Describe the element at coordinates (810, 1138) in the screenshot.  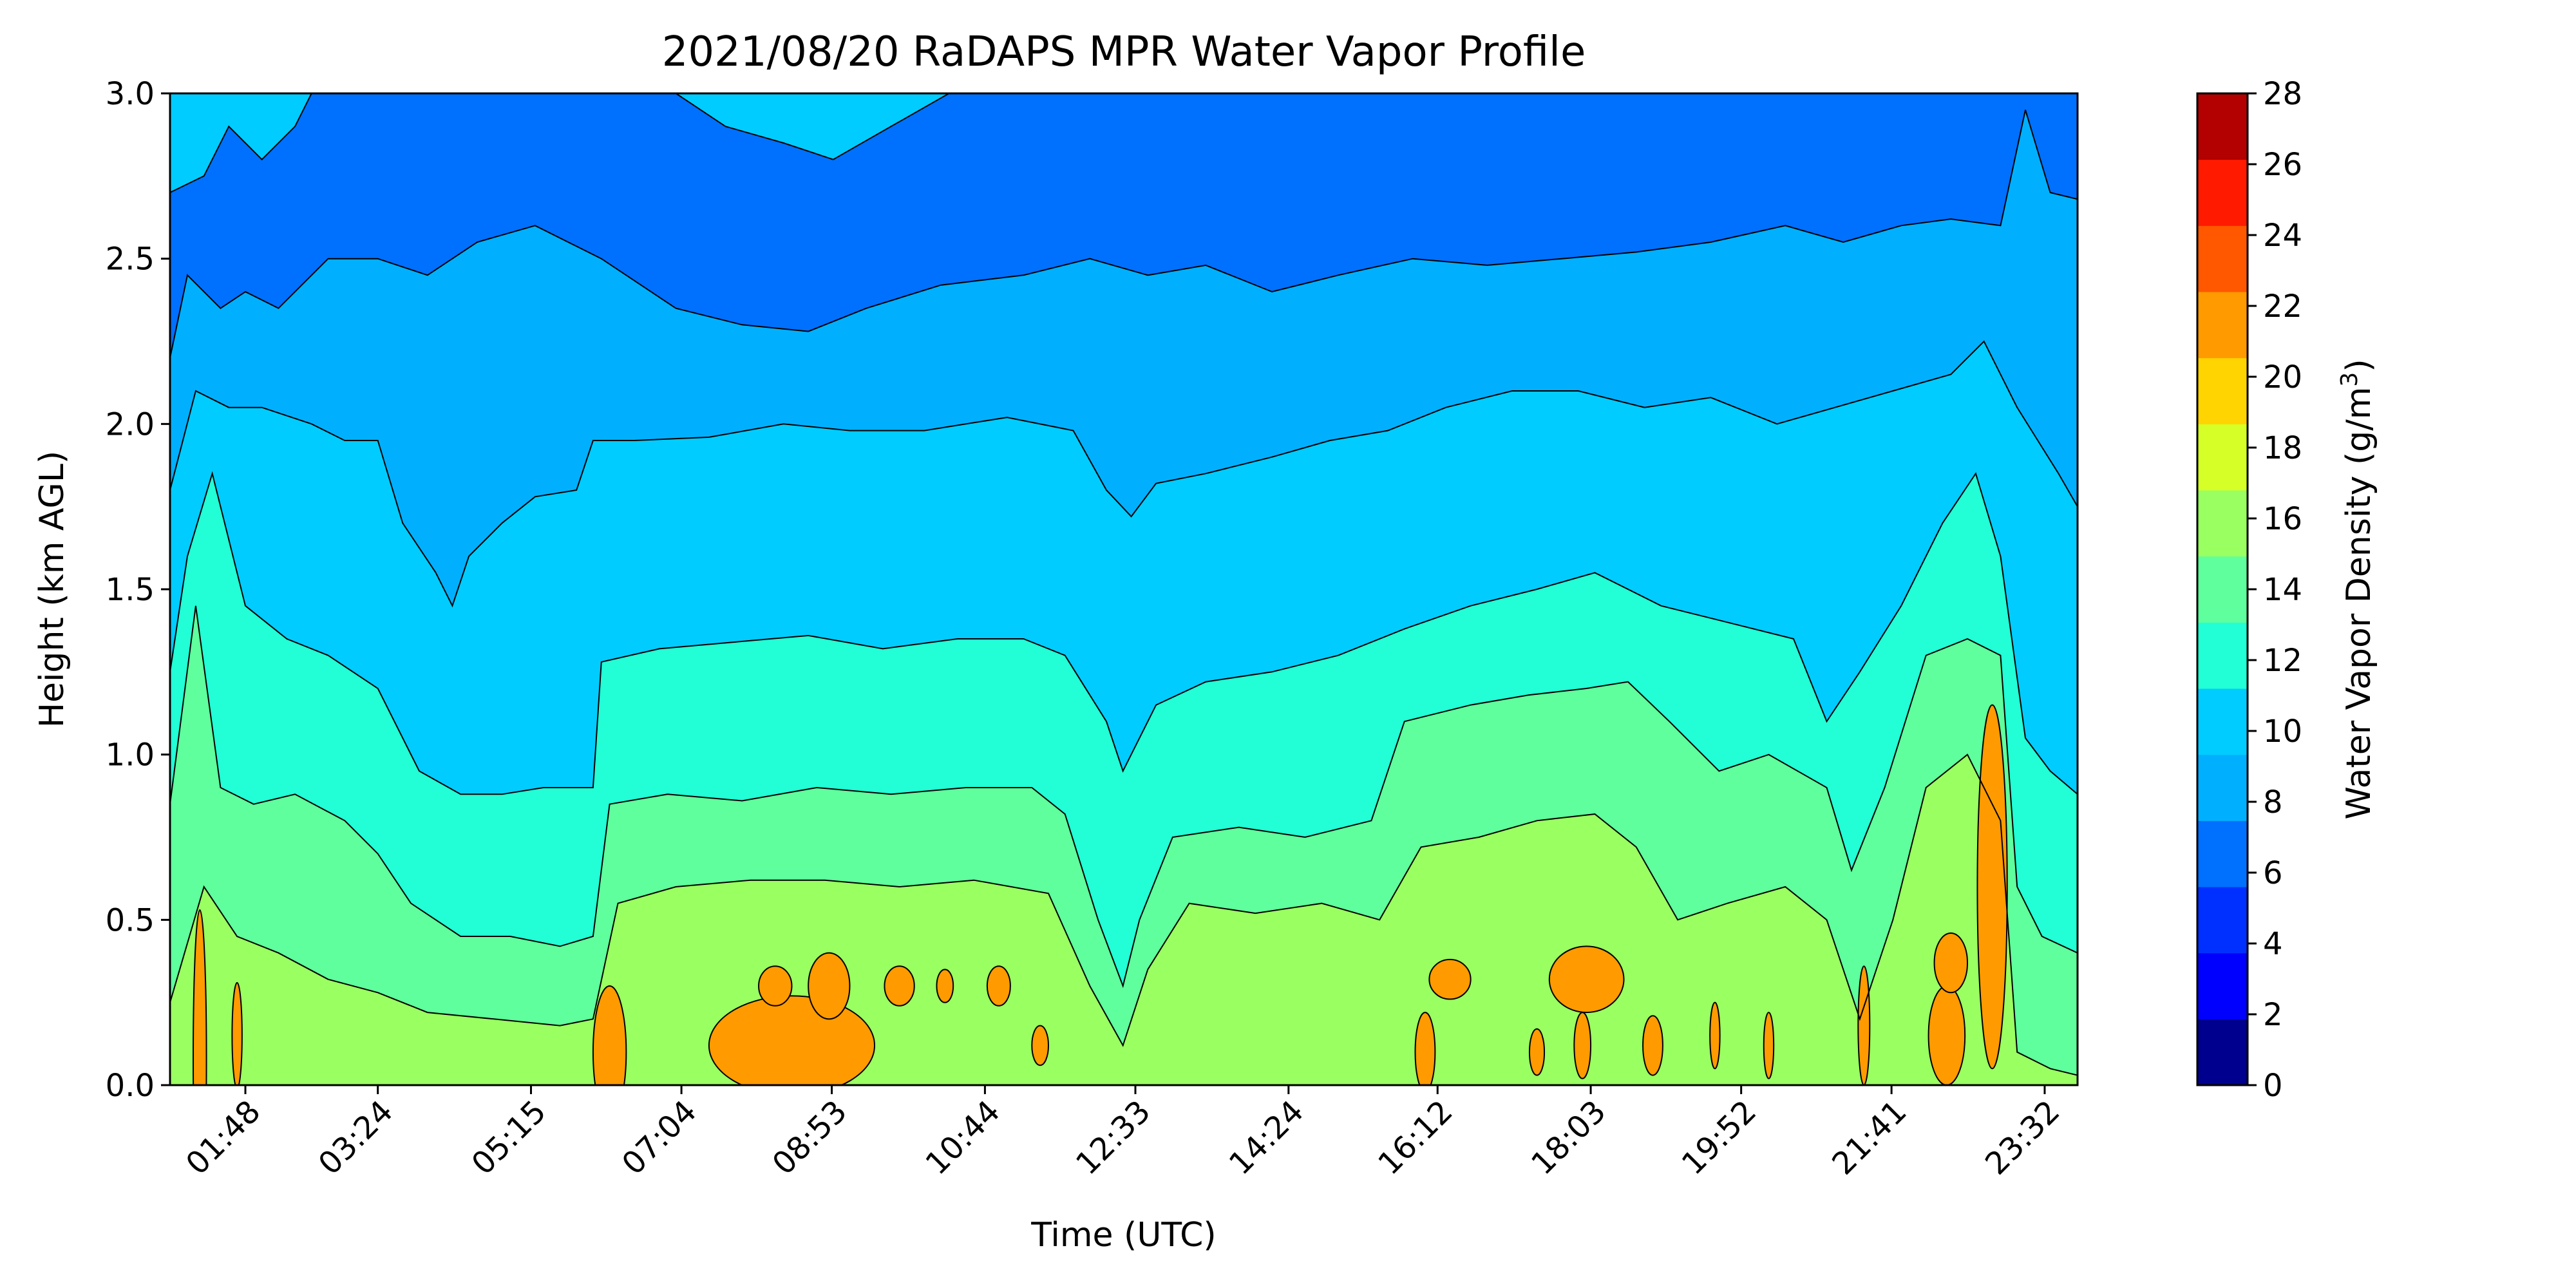
I see `x-tick-label: 08:53` at that location.